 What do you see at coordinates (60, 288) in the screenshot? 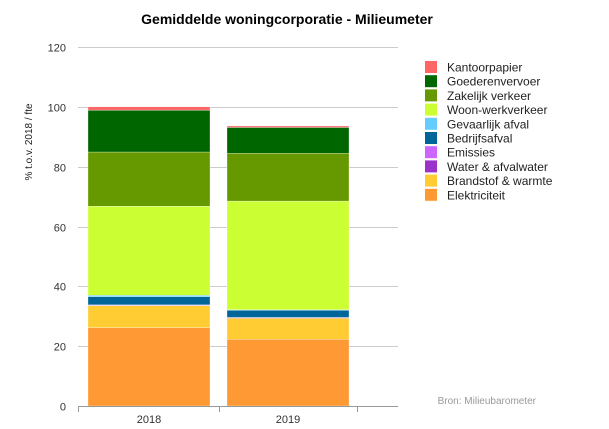
I see `y-tick-label: 40` at bounding box center [60, 288].